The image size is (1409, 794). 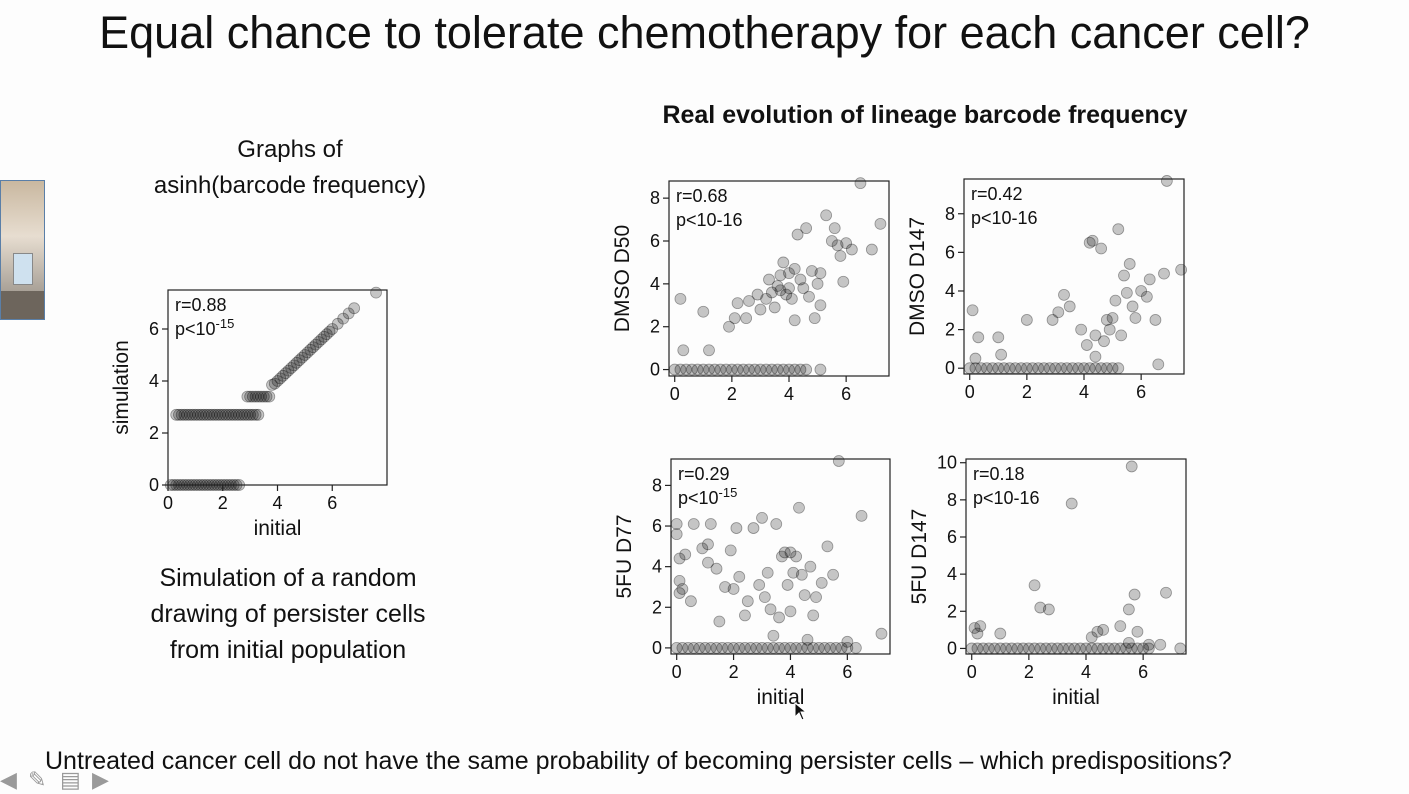 I want to click on slide-navigation: ◀ ✎ ▤ ▶, so click(x=65, y=780).